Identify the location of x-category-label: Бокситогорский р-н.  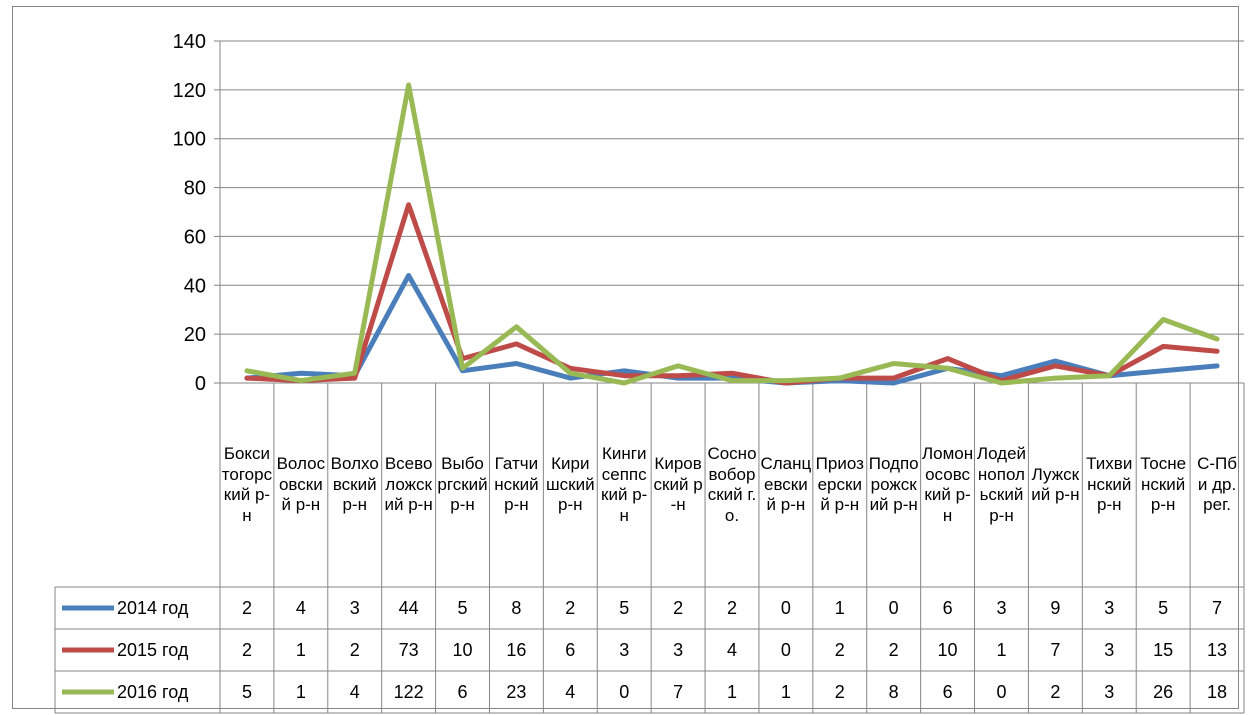
(247, 484).